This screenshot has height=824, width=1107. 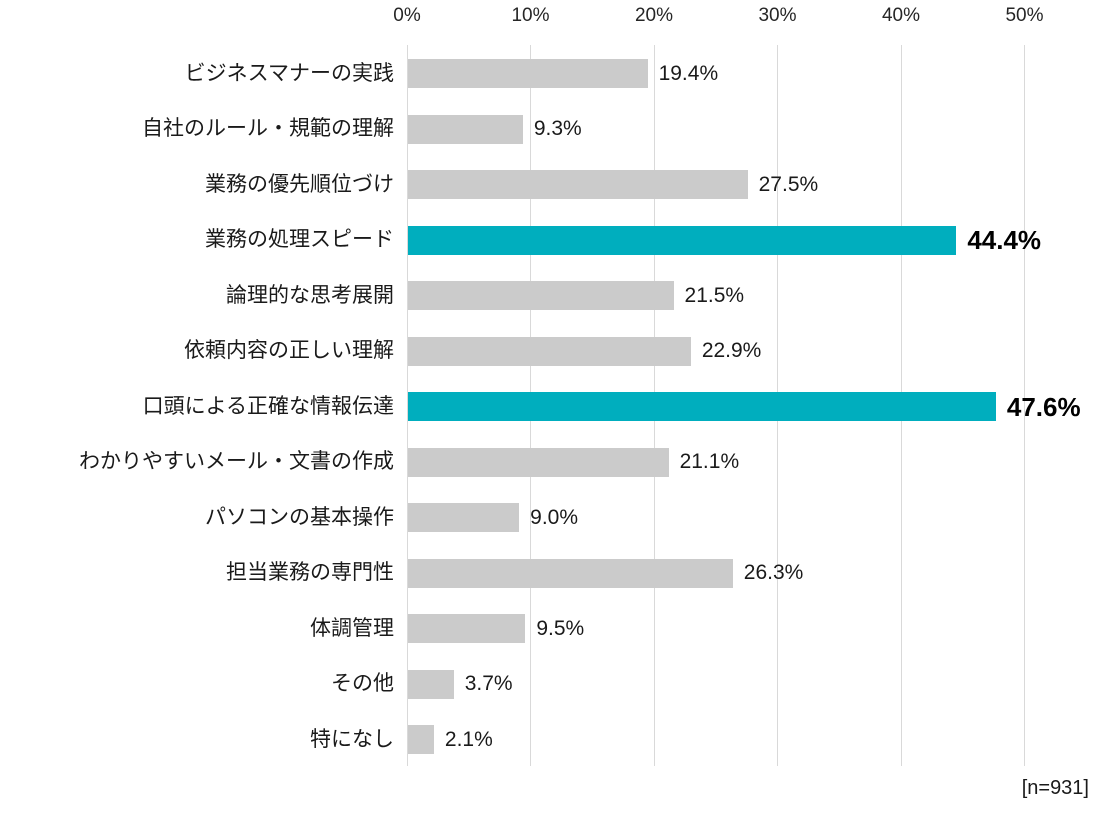 What do you see at coordinates (268, 406) in the screenshot?
I see `category-label: 口頭による正確な情報伝達` at bounding box center [268, 406].